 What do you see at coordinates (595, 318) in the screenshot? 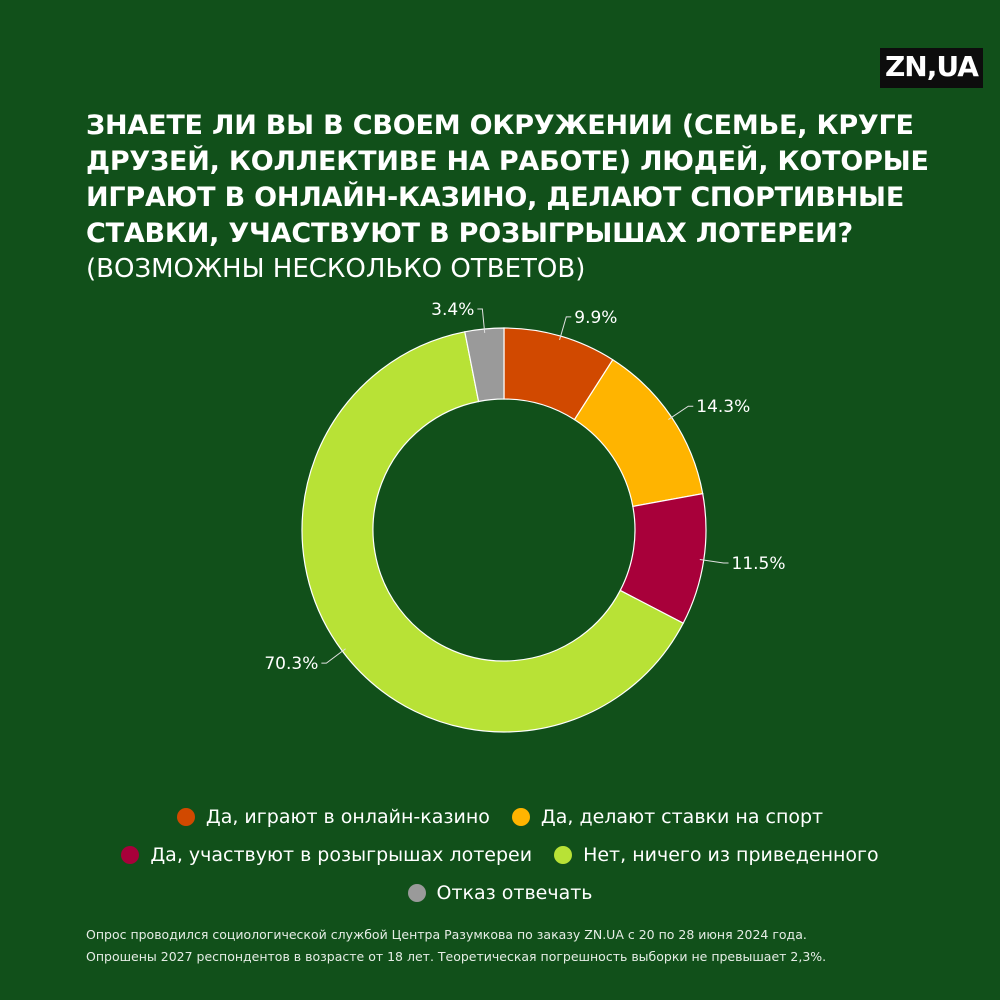
I see `data-label-casino: 9.9%` at bounding box center [595, 318].